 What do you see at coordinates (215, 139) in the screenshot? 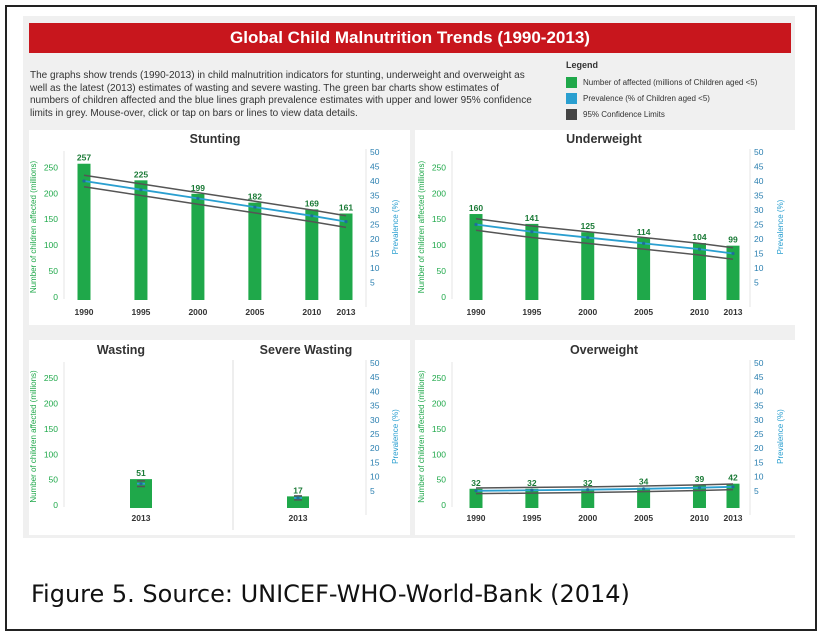
I see `chart-title: Stunting` at bounding box center [215, 139].